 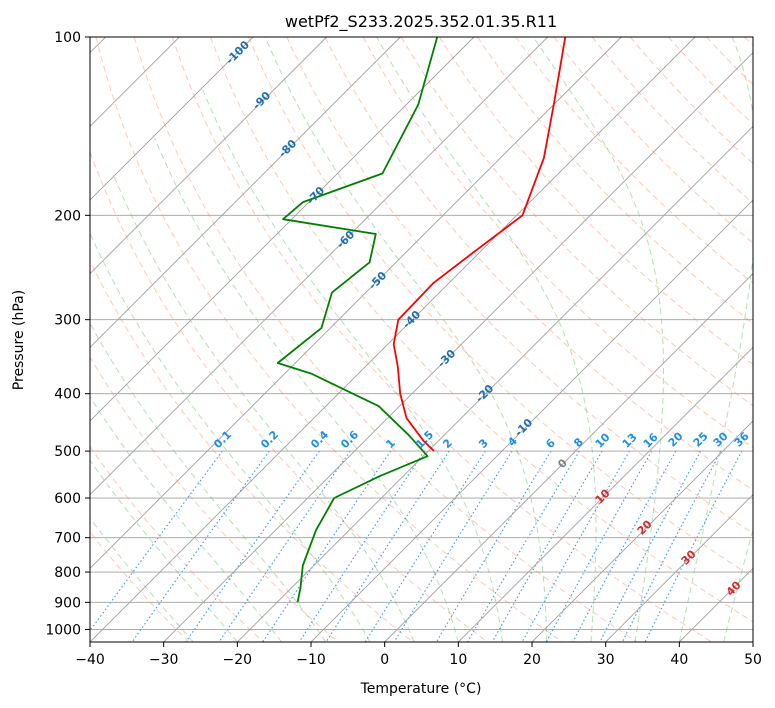 I want to click on y-tick-label: 100, so click(x=67, y=38).